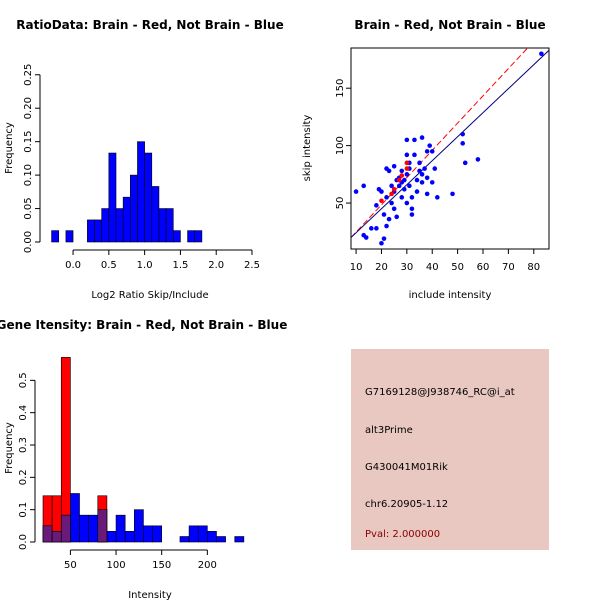  I want to click on scatter-identity-line, so click(440, 143).